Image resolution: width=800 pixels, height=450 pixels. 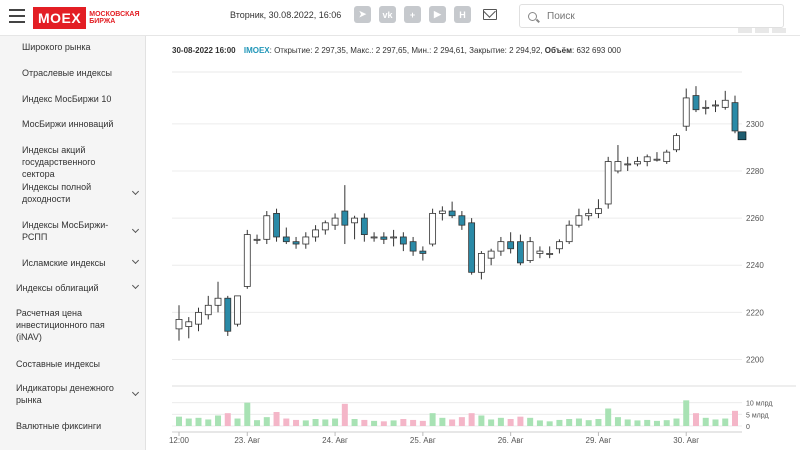 I want to click on info-volume-label: Объём, so click(x=558, y=50).